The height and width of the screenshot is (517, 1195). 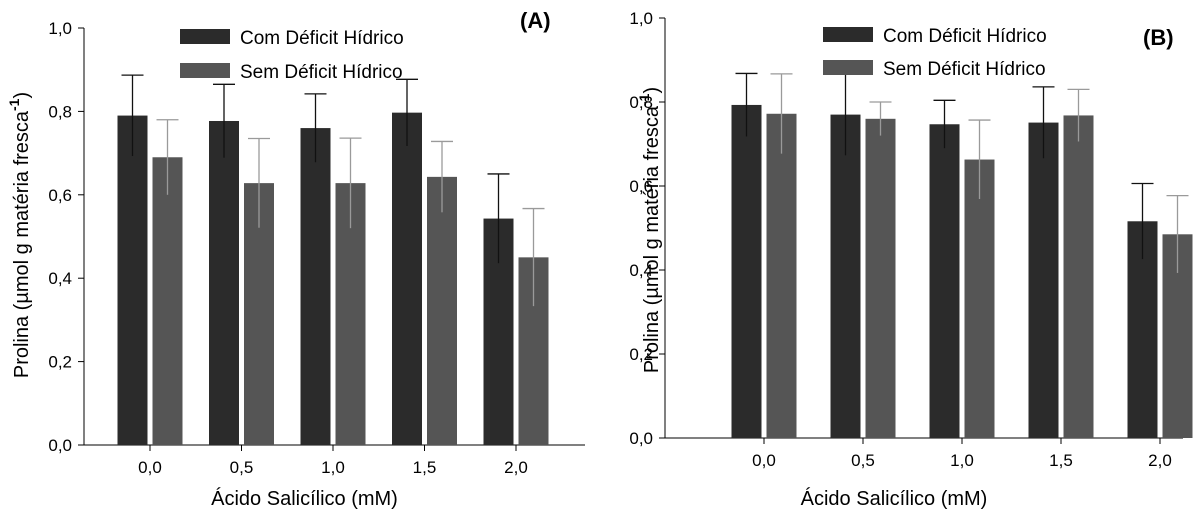 What do you see at coordinates (535, 20) in the screenshot?
I see `panel-label: (A)` at bounding box center [535, 20].